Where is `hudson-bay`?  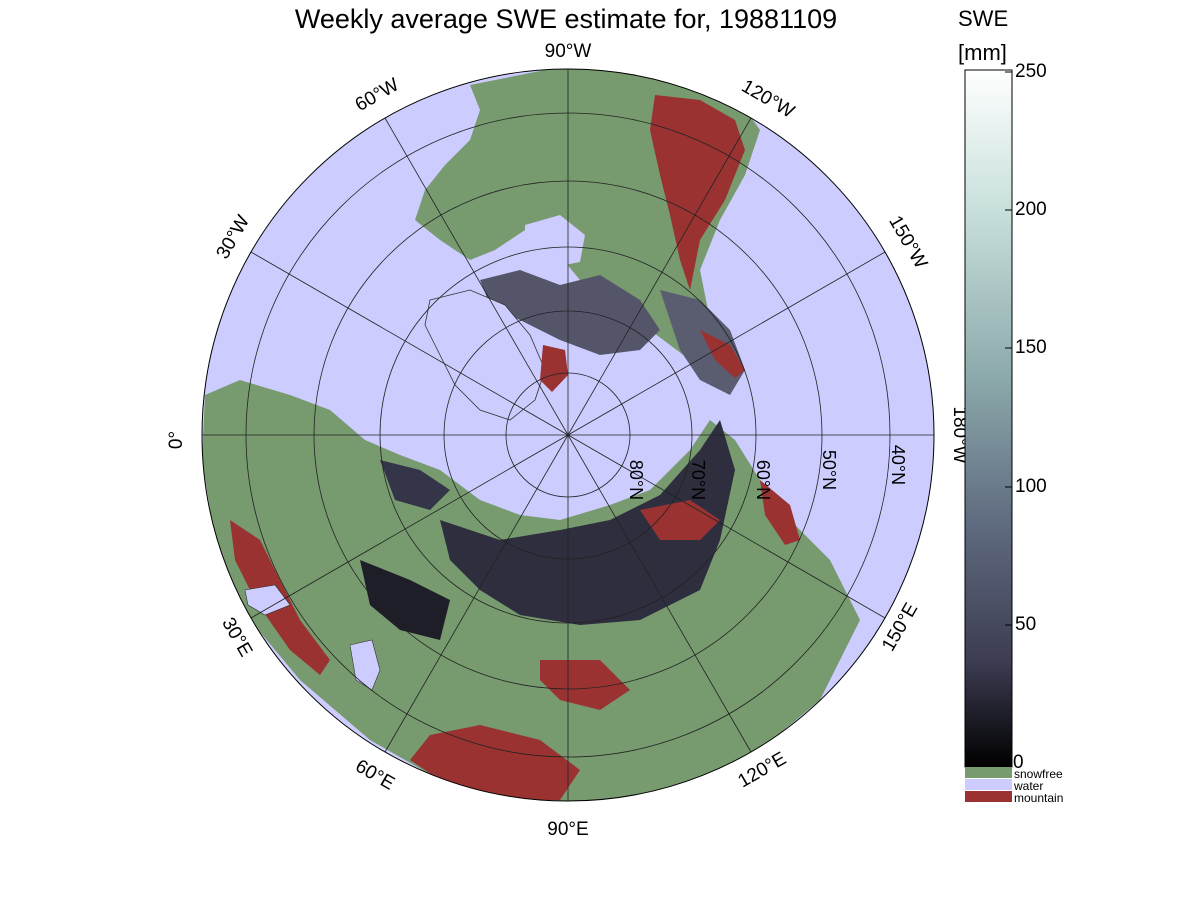 hudson-bay is located at coordinates (555, 241).